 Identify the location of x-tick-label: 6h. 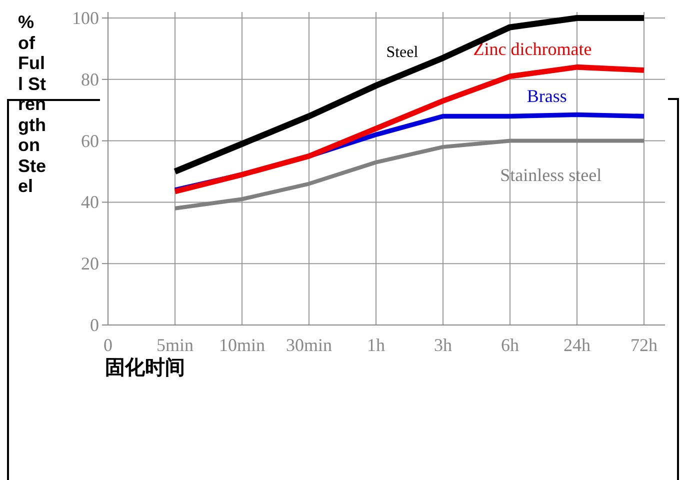
(510, 345).